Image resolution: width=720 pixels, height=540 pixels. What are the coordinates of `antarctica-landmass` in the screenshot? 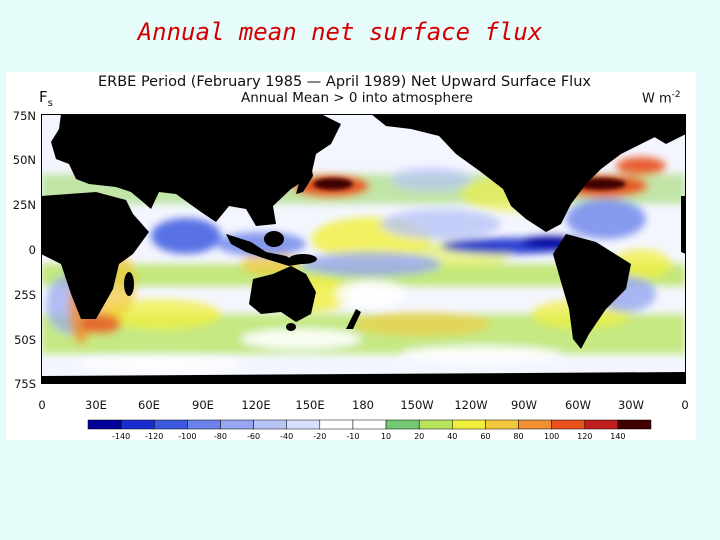 It's located at (363, 378).